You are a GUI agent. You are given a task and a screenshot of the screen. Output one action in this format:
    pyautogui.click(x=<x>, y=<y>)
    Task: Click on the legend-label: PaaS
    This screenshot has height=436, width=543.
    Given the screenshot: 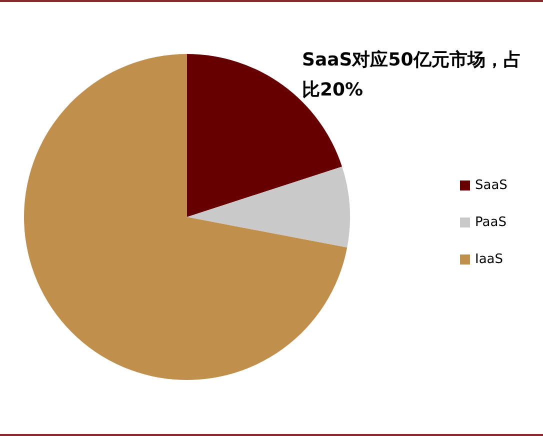 What is the action you would take?
    pyautogui.click(x=490, y=222)
    